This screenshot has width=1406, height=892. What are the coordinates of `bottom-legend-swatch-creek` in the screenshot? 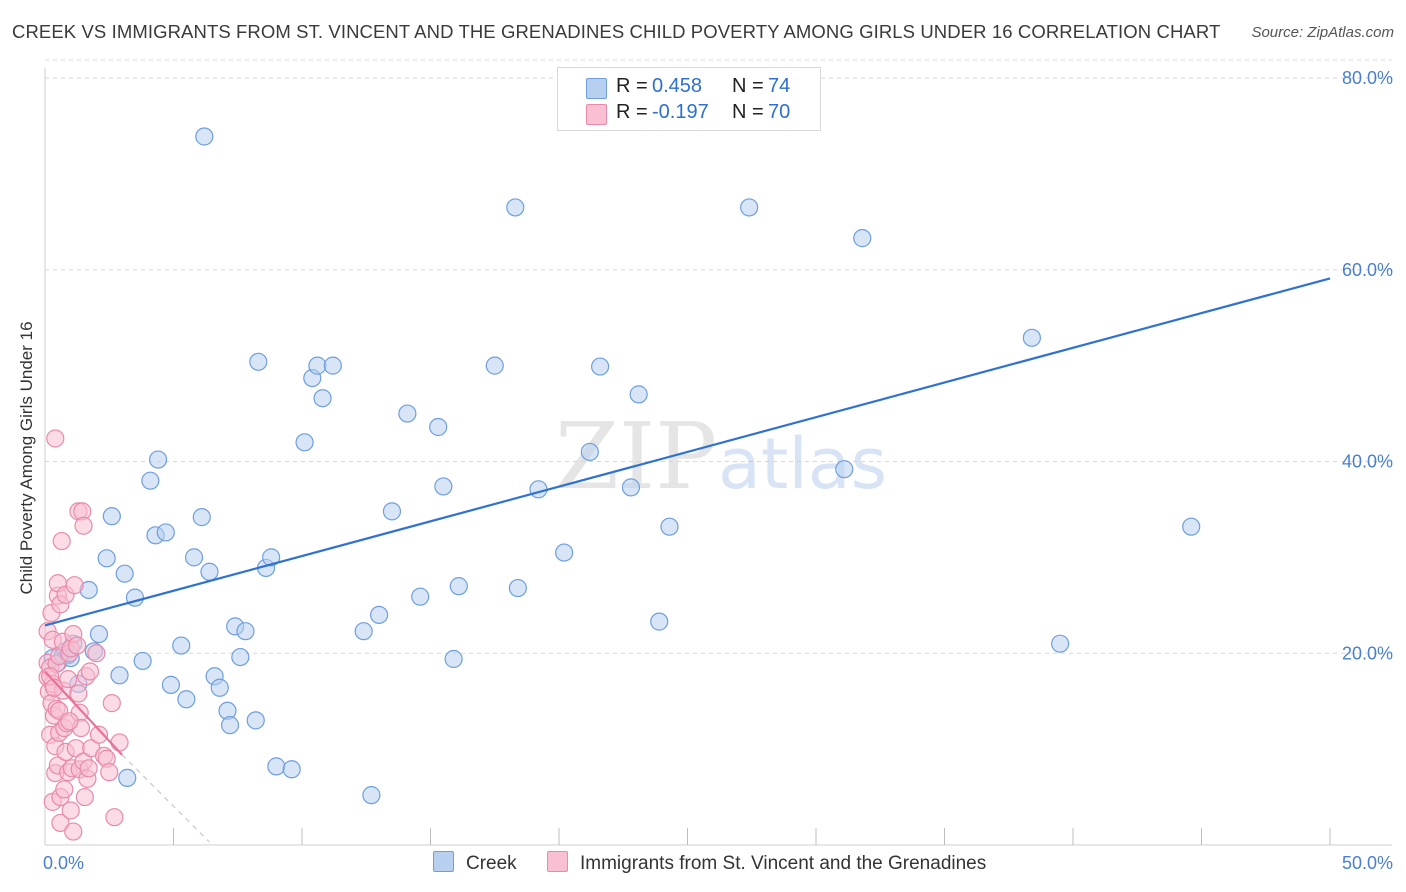 It's located at (443, 861).